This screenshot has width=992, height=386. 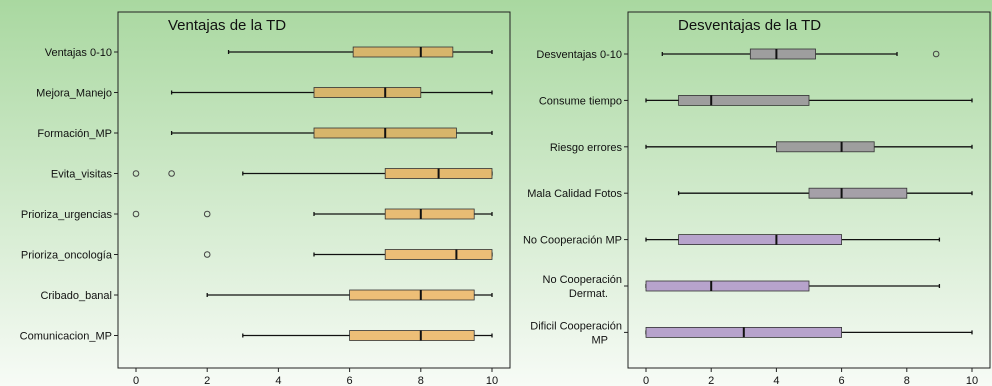 I want to click on category-label: Mejora_Manejo, so click(x=74, y=94).